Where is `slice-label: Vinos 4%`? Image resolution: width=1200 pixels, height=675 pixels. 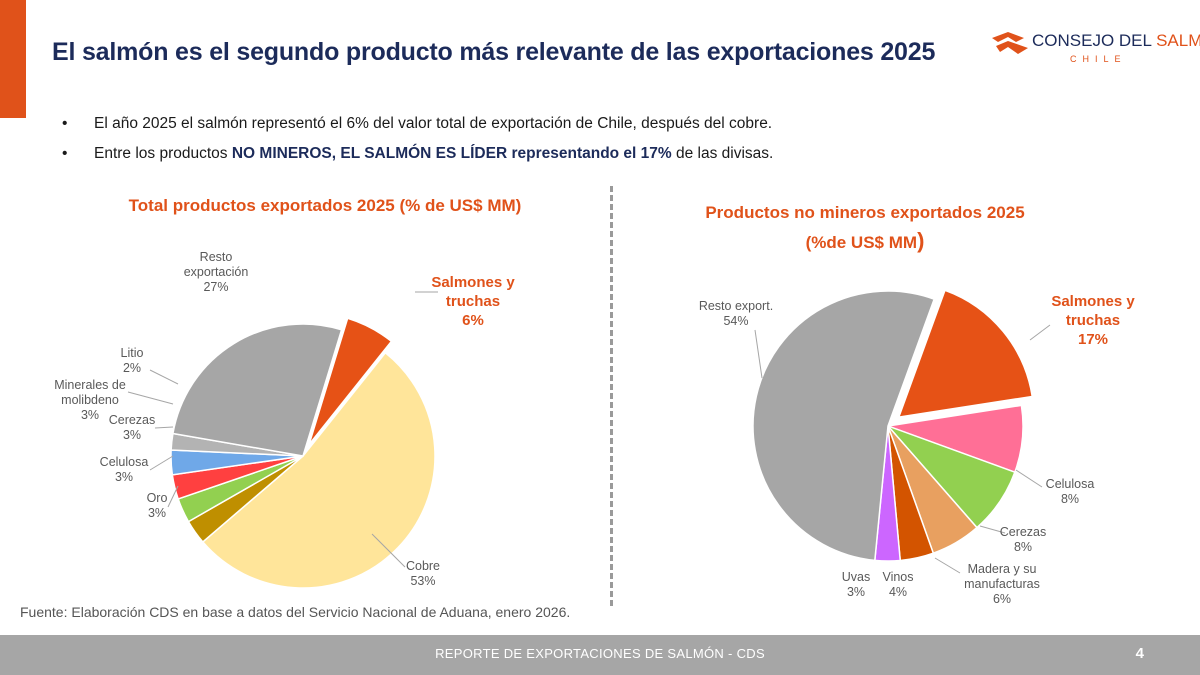 slice-label: Vinos 4% is located at coordinates (897, 584).